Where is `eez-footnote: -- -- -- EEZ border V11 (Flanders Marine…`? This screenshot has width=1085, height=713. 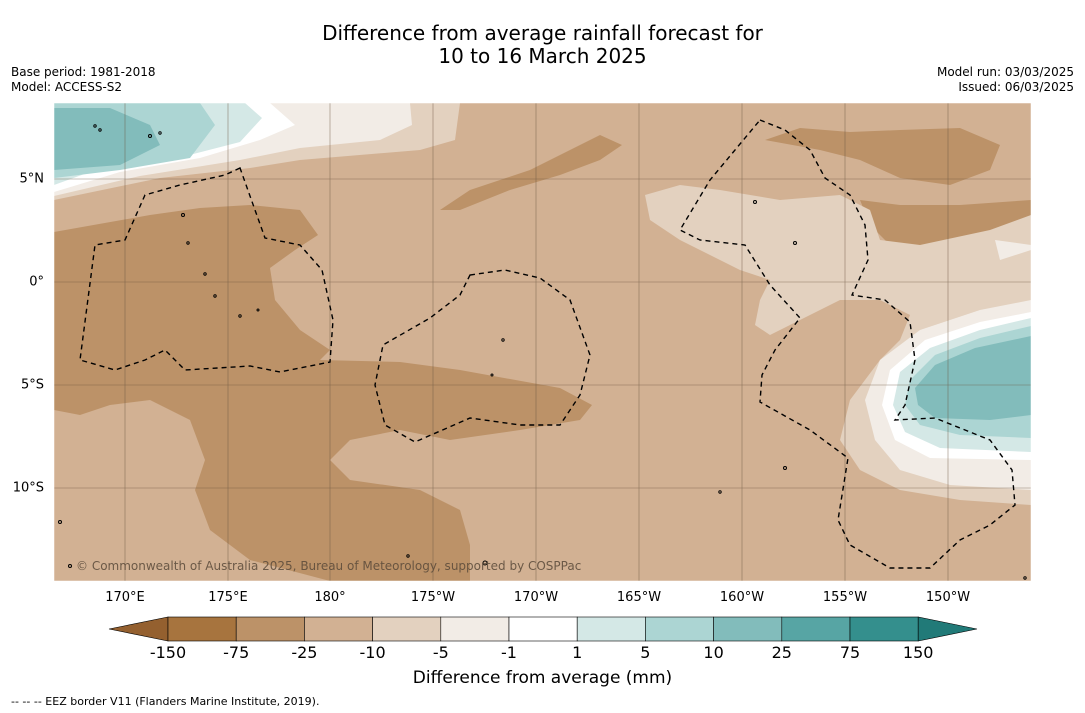
eez-footnote: -- -- -- EEZ border V11 (Flanders Marine… is located at coordinates (165, 701).